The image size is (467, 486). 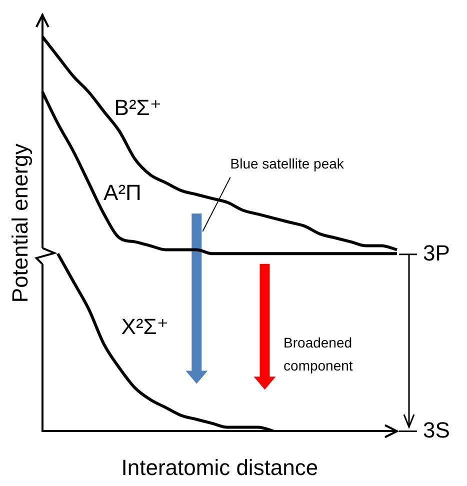 What do you see at coordinates (436, 429) in the screenshot?
I see `text: 3S` at bounding box center [436, 429].